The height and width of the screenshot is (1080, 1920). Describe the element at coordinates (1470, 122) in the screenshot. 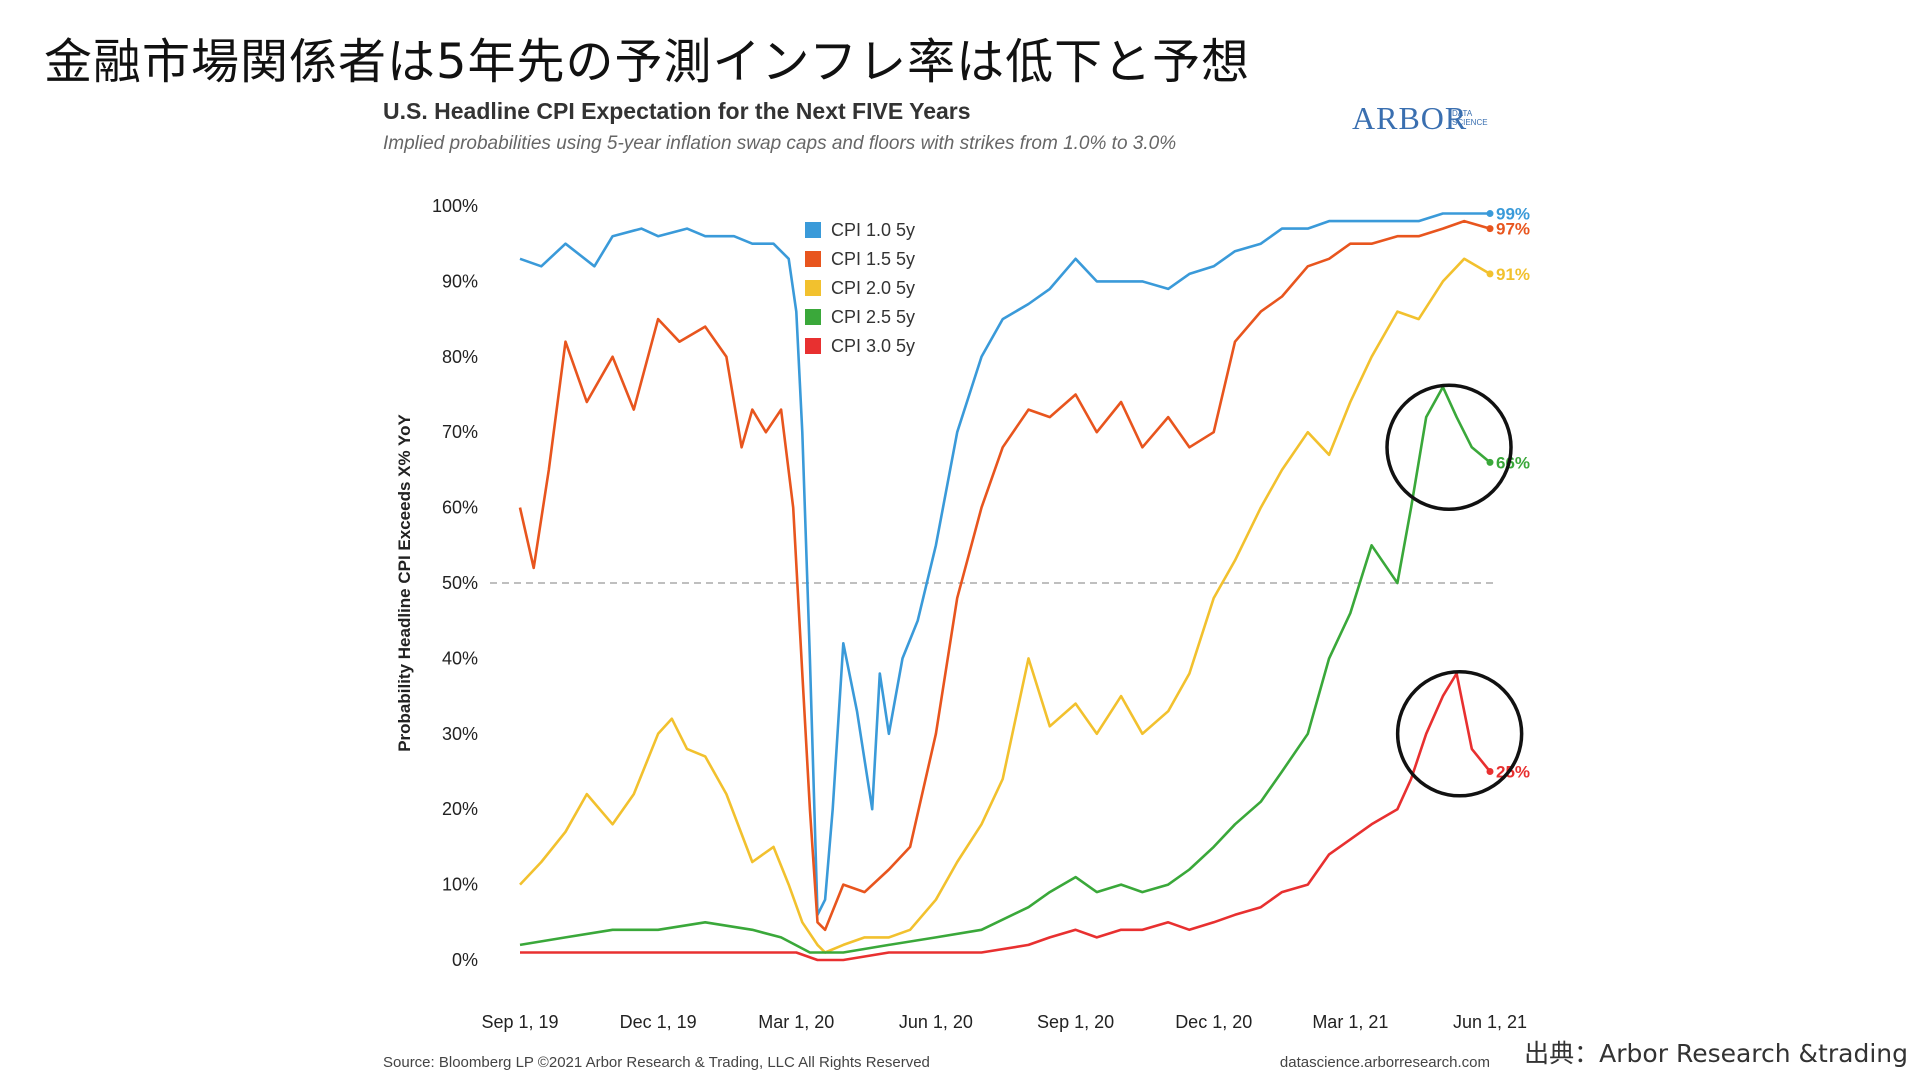

I see `arbor-logo-sub2: SCIENCE` at that location.